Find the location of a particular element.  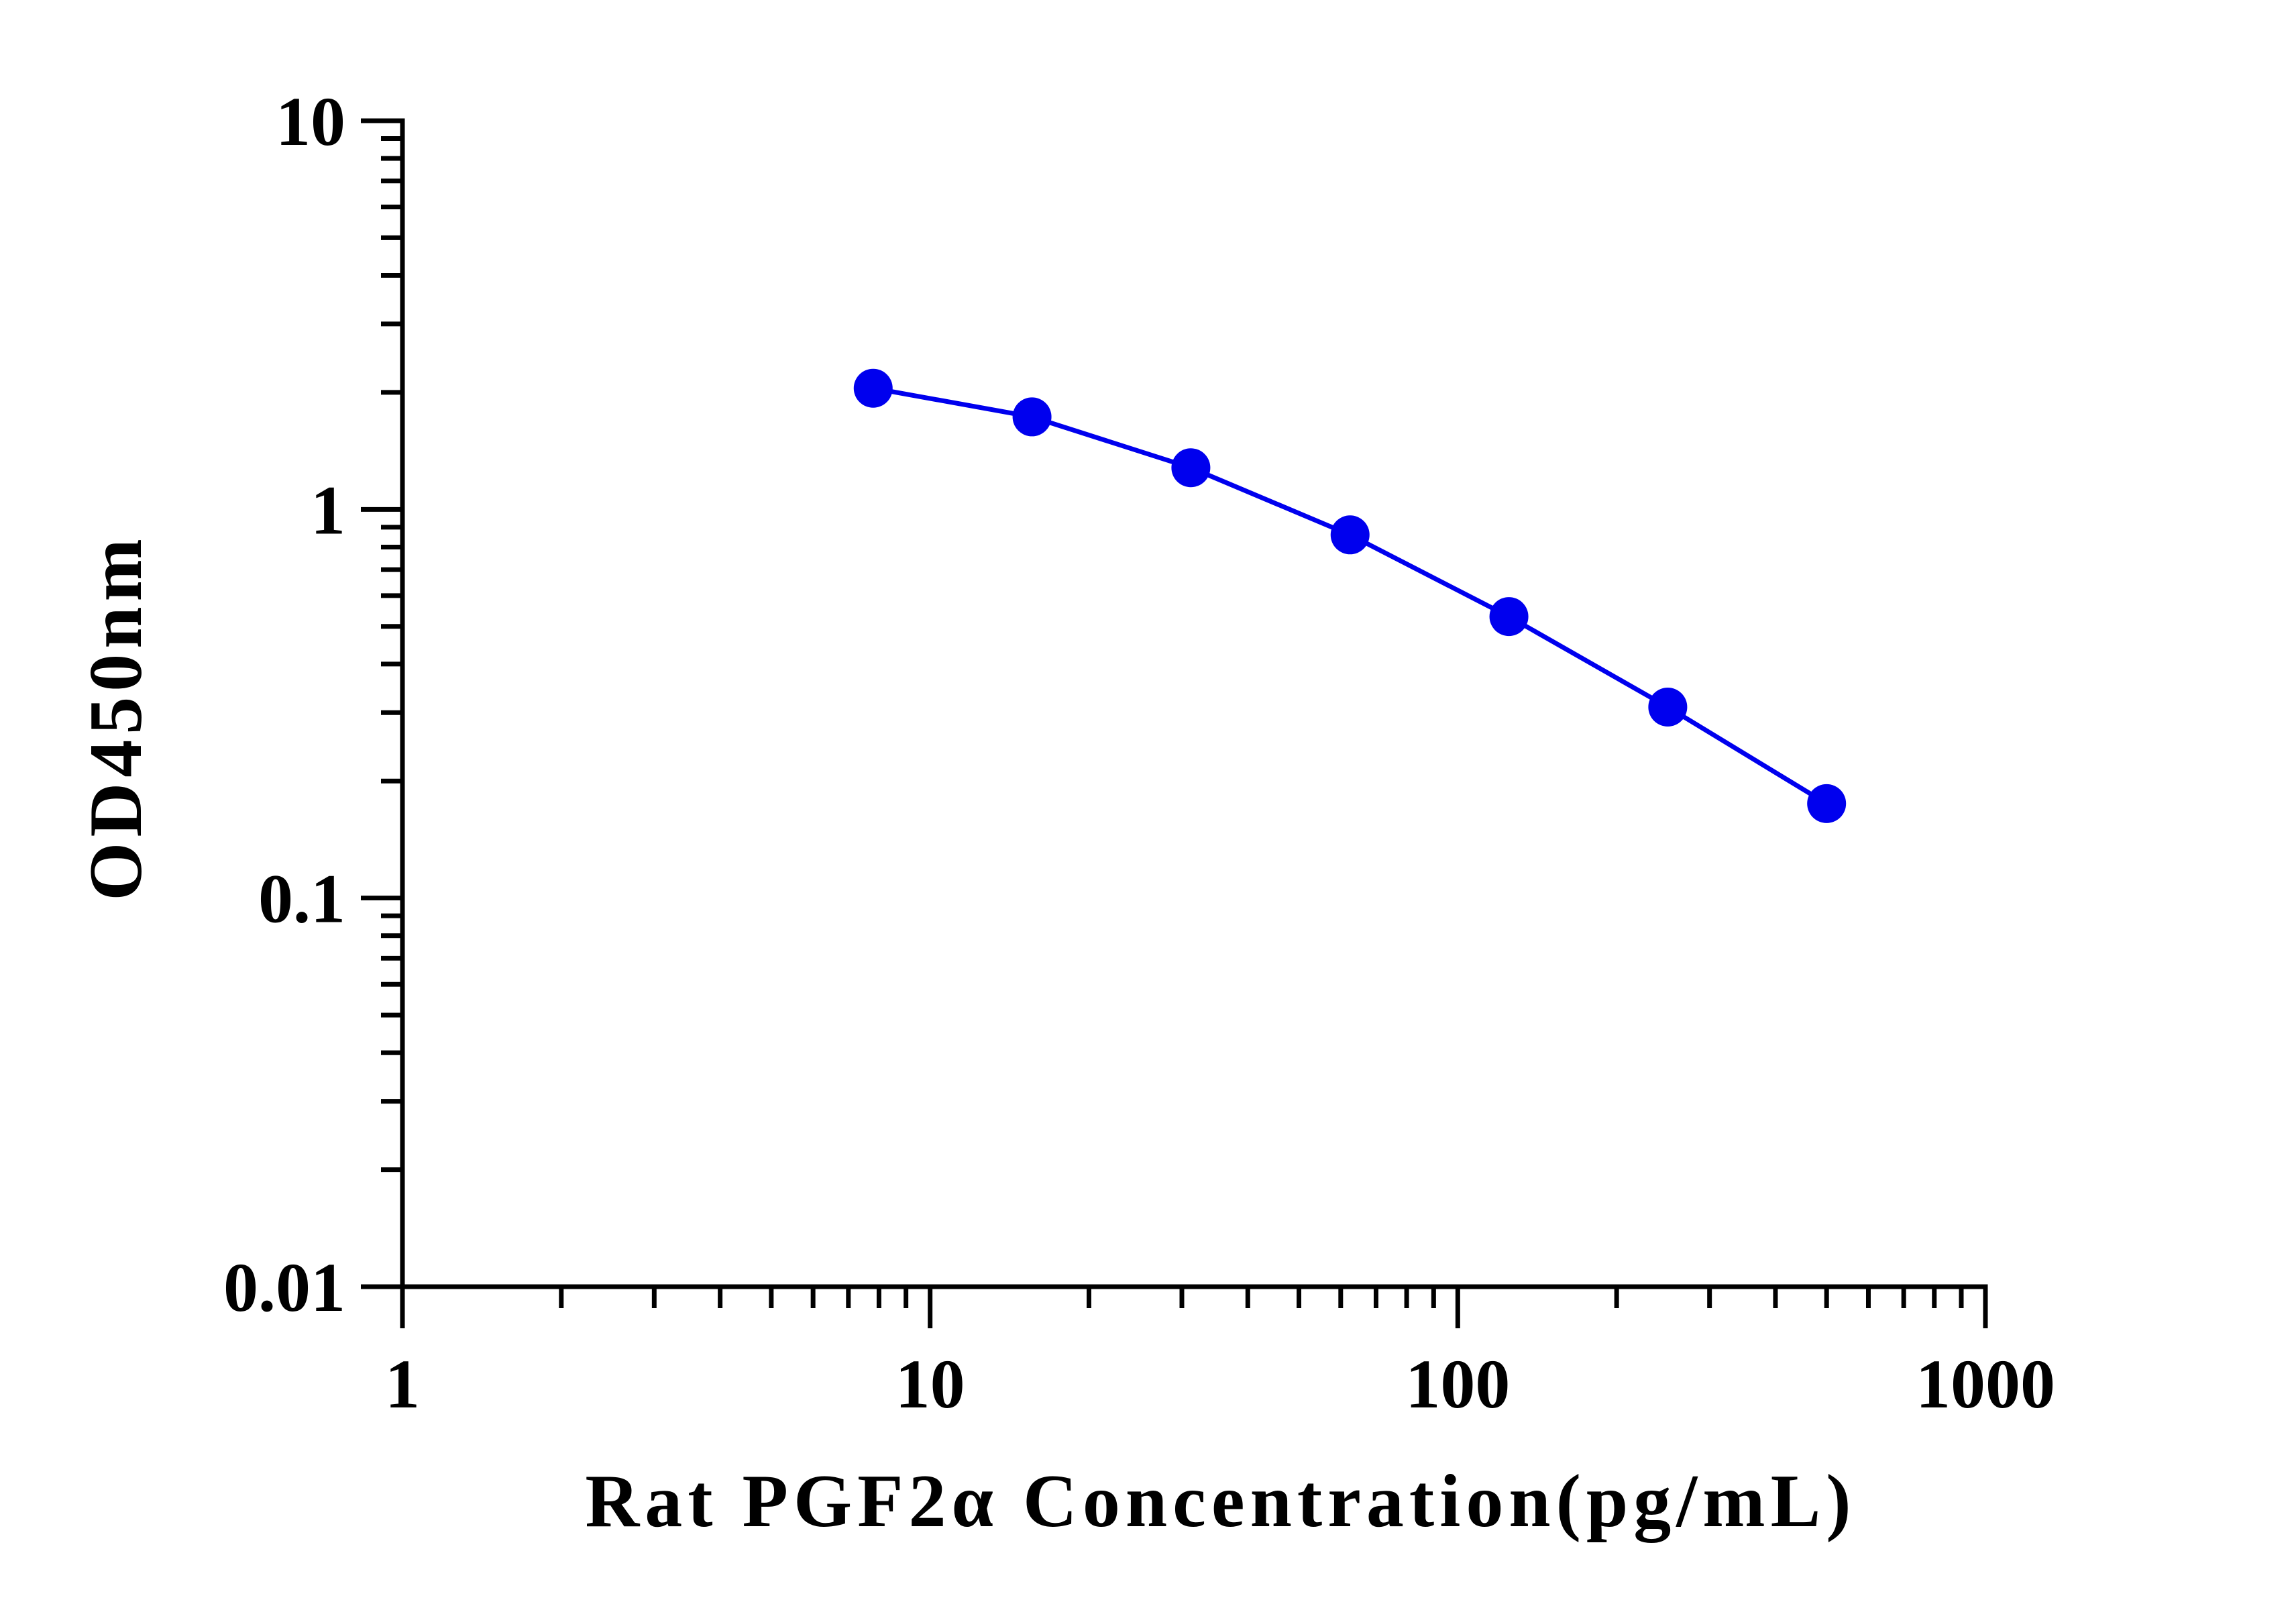

x-tick-label: 1 is located at coordinates (402, 1384).